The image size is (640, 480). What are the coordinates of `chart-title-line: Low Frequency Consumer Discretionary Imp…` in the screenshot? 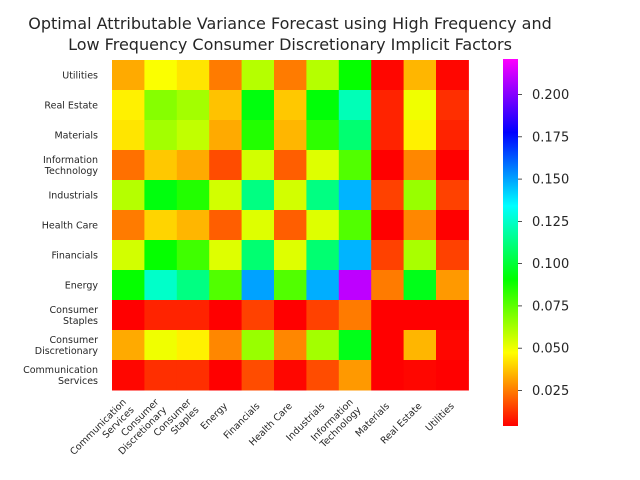 It's located at (290, 44).